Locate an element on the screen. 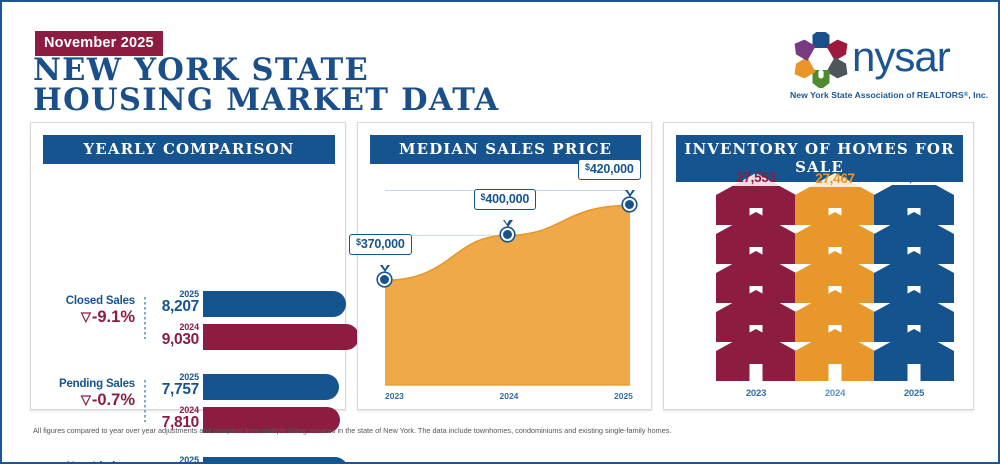  yearly-row-label-group: Pending Sales ▽-0.7% is located at coordinates (87, 394).